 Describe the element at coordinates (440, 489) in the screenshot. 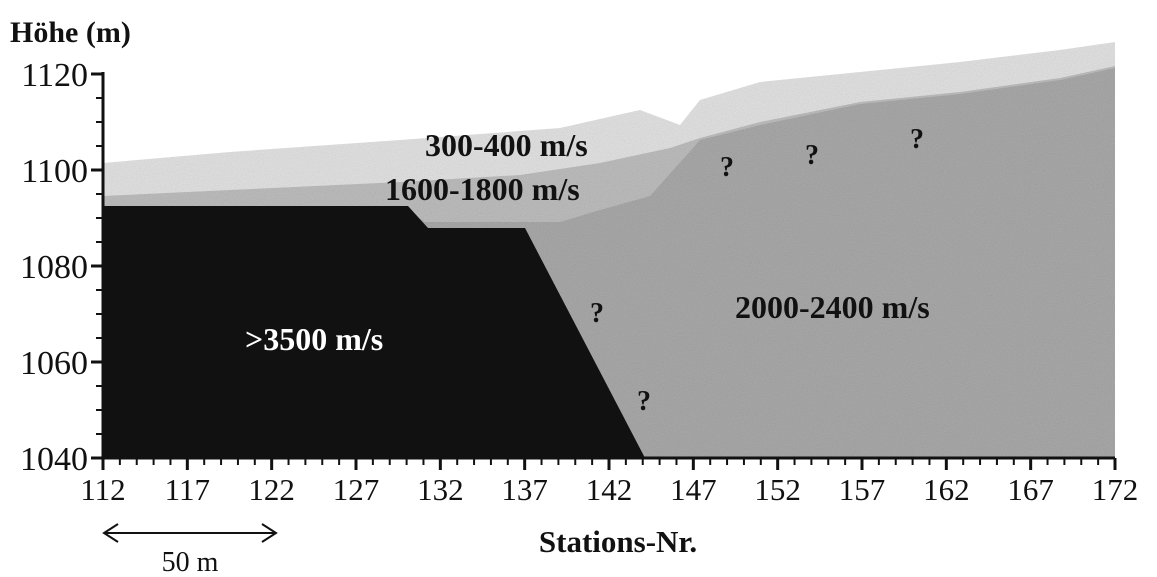

I see `x-tick-label: 132` at that location.